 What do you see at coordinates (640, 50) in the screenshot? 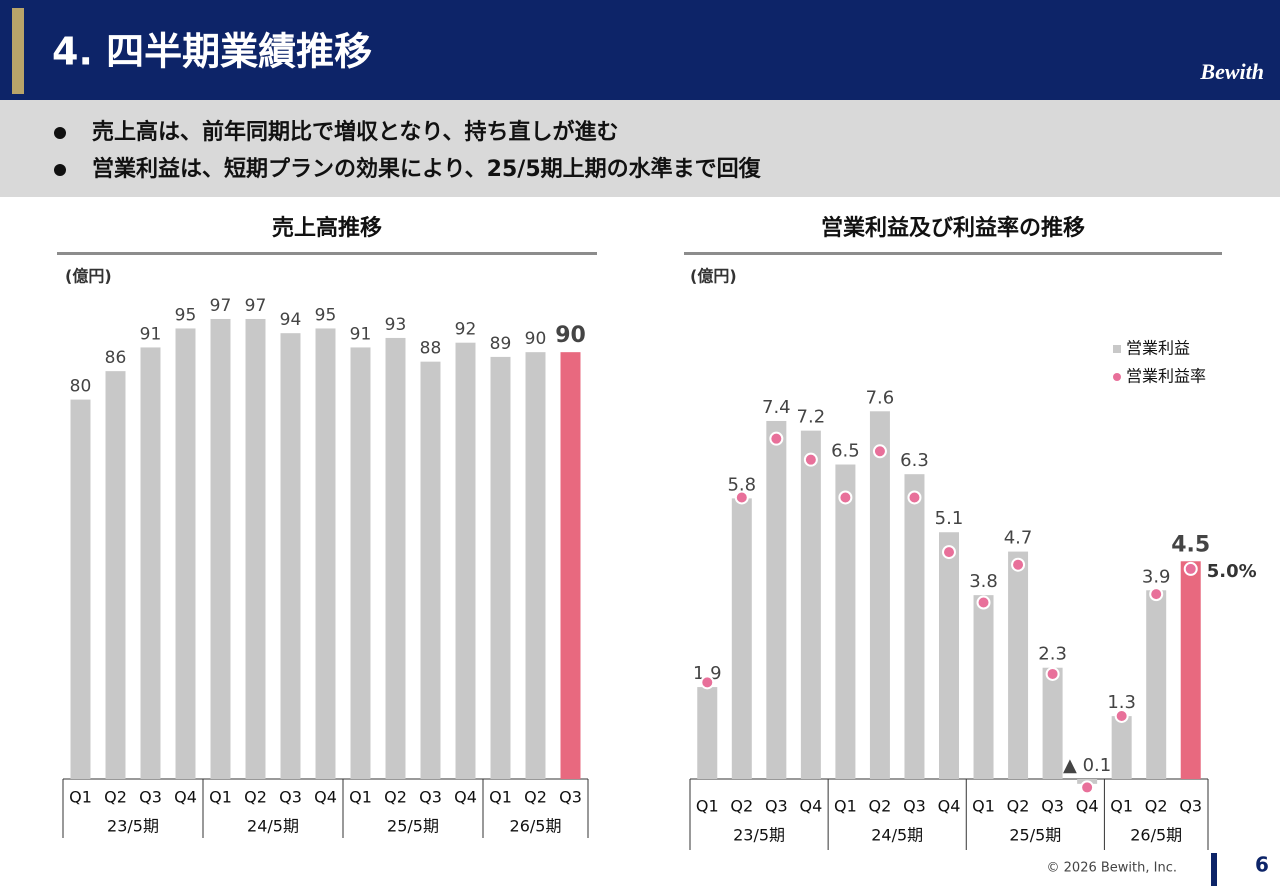
I see `header-band` at bounding box center [640, 50].